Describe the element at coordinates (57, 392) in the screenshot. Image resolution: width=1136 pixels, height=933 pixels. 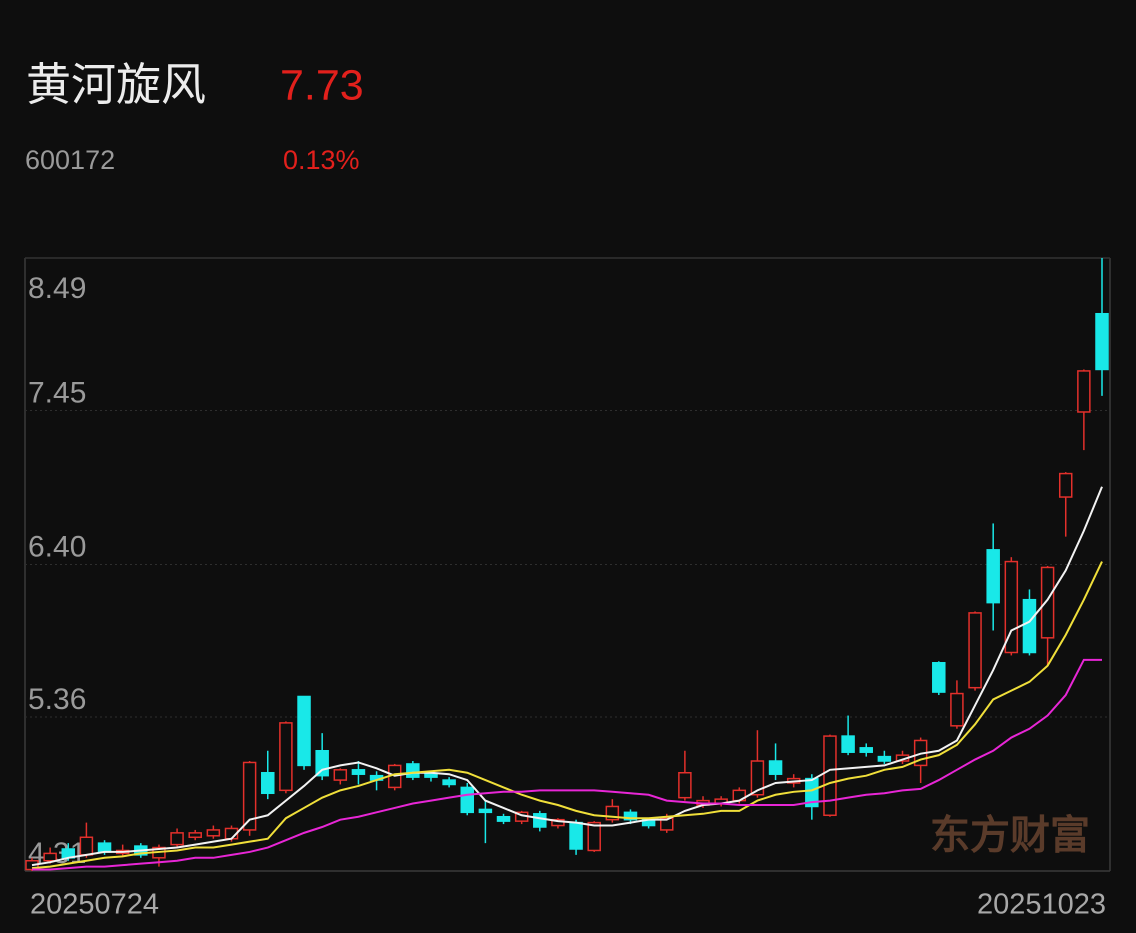
I see `y-tick-label: 7.45` at that location.